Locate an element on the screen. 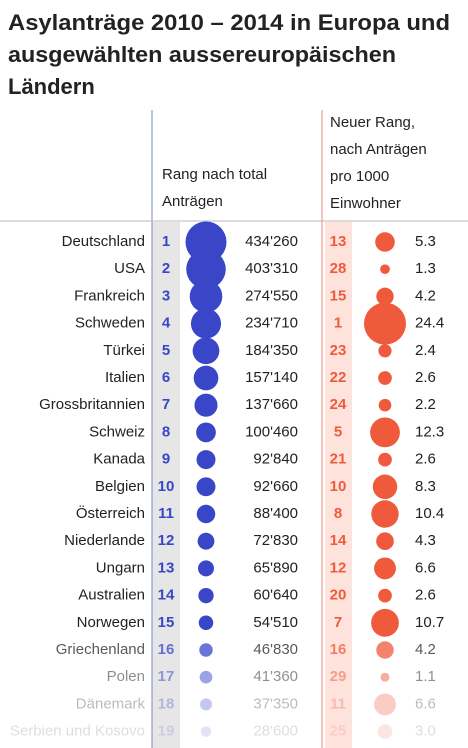 This screenshot has height=748, width=468. value-label: 100'460 is located at coordinates (271, 431).